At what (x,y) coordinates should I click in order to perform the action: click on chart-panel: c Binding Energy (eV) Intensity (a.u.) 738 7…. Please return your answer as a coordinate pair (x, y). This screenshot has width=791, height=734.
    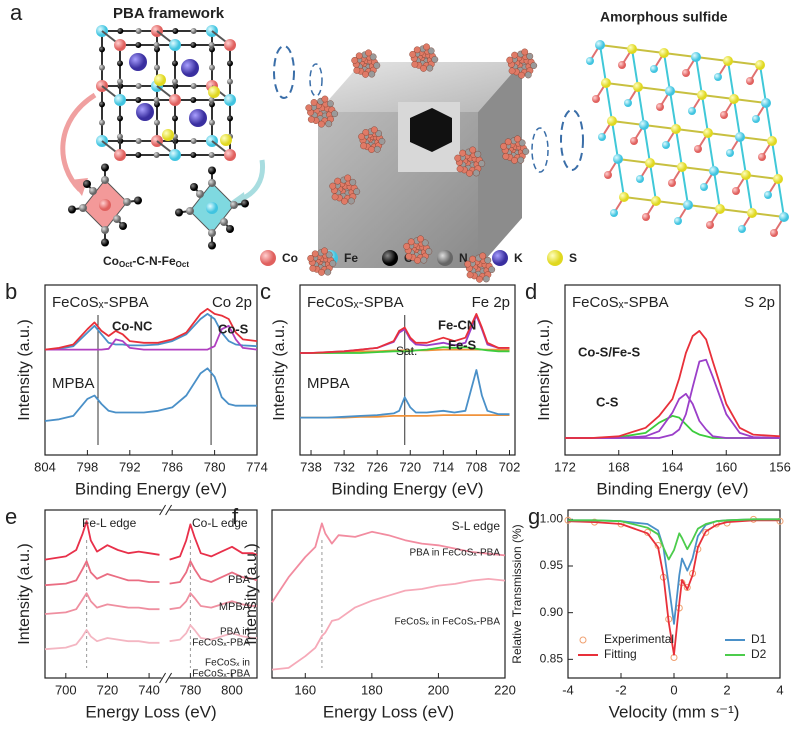
    Looking at the image, I should click on (390, 389).